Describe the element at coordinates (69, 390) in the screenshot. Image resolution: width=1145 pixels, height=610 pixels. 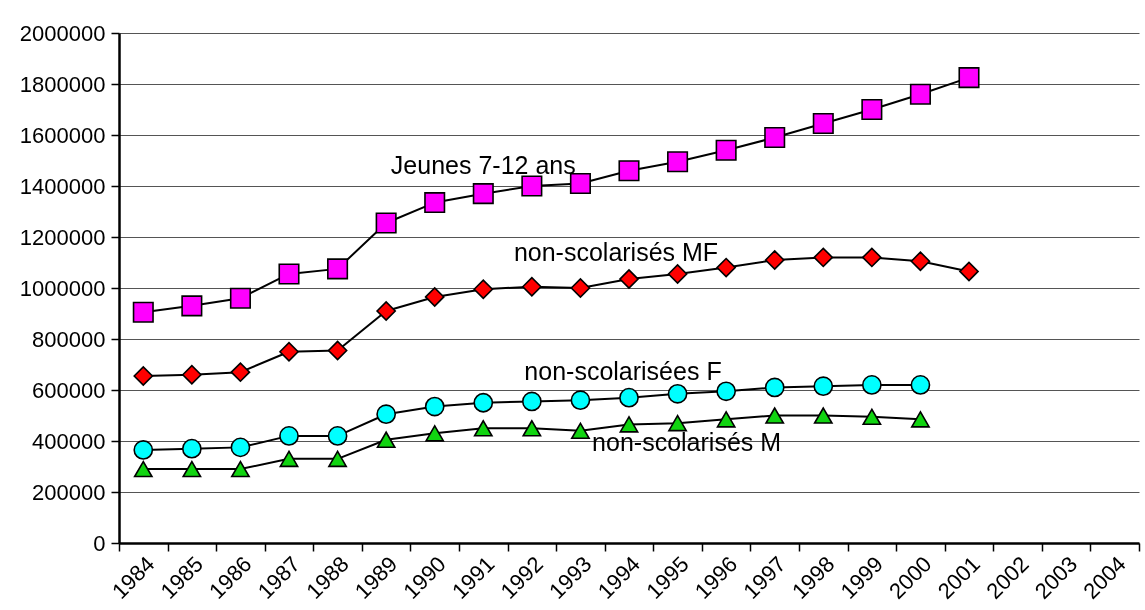
I see `y-tick-label: 600000` at that location.